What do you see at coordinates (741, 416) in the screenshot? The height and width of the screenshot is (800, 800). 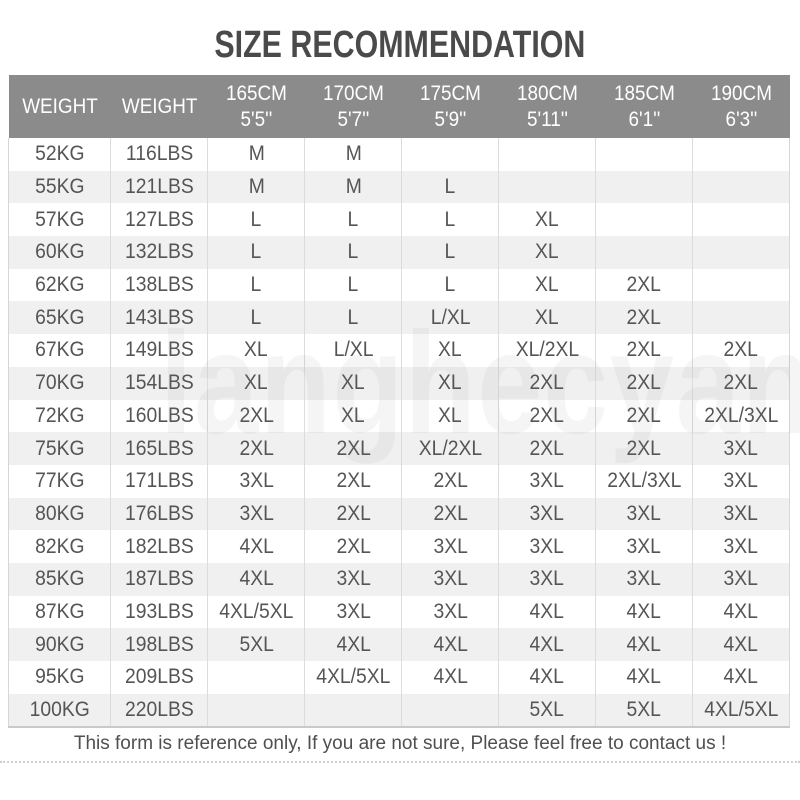 I see `size-cell: 2XL/3XL` at bounding box center [741, 416].